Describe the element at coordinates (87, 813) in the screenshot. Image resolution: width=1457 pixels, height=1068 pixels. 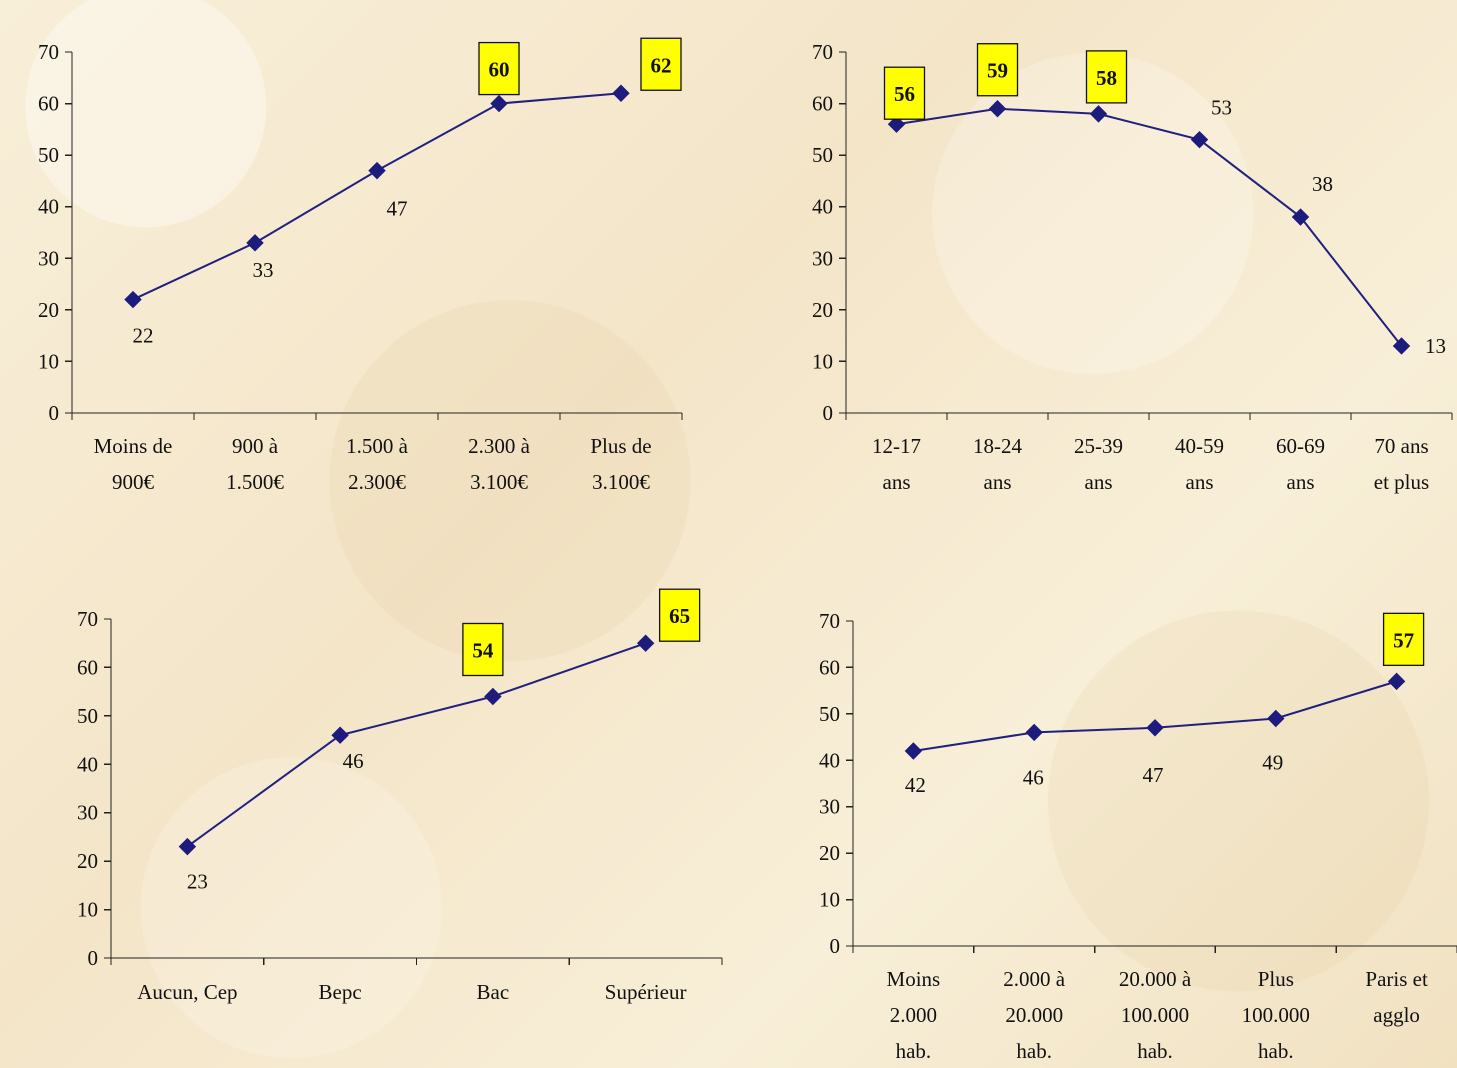
I see `education-y-tick-label: 30` at that location.